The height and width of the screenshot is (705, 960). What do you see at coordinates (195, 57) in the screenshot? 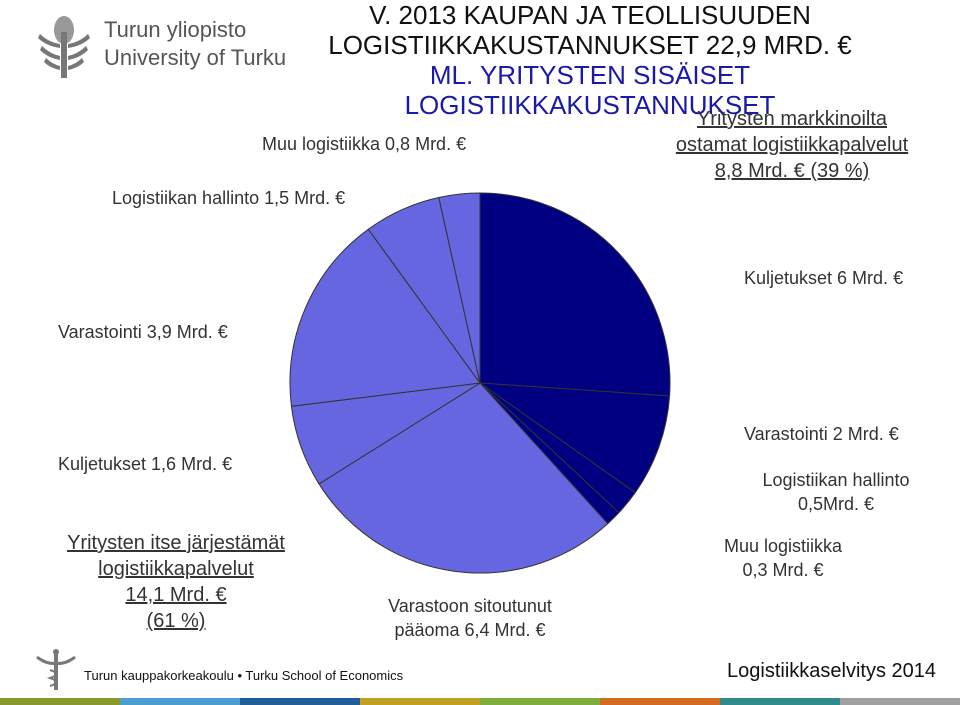
I see `logo-line2: University of Turku` at bounding box center [195, 57].